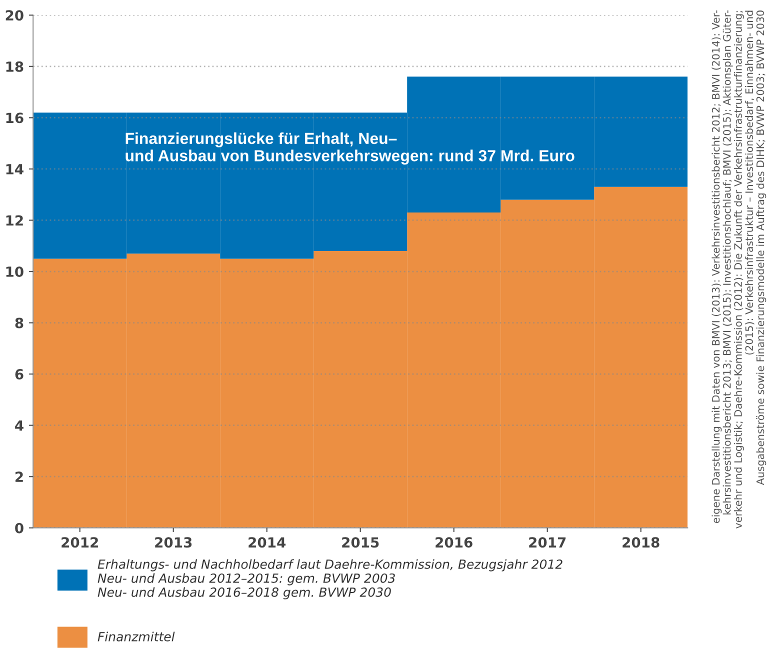  I want to click on y-tick-label: 20, so click(15, 15).